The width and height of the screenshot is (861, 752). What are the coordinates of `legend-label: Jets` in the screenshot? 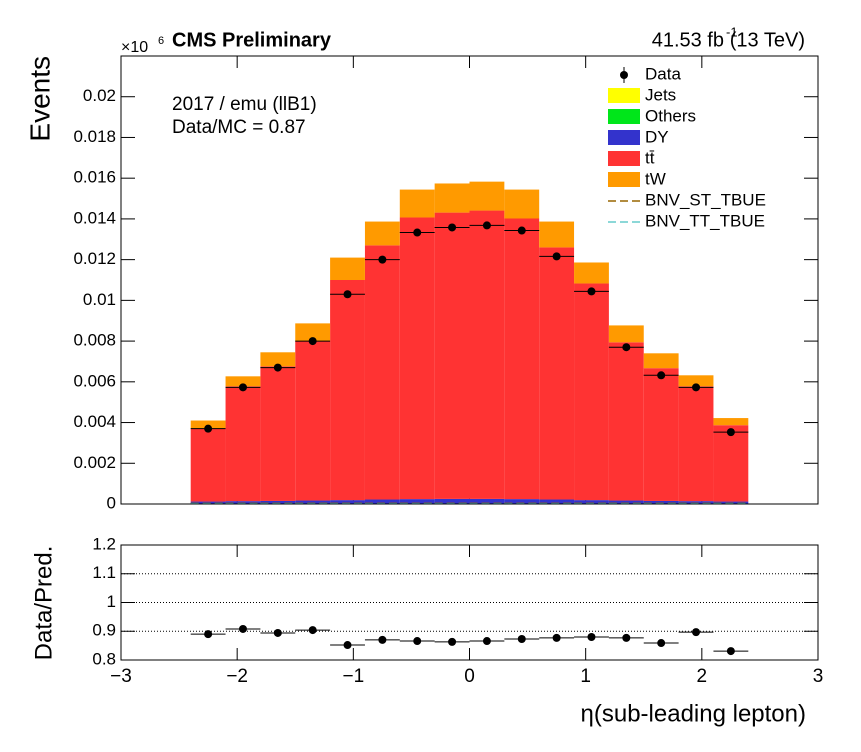 It's located at (660, 94).